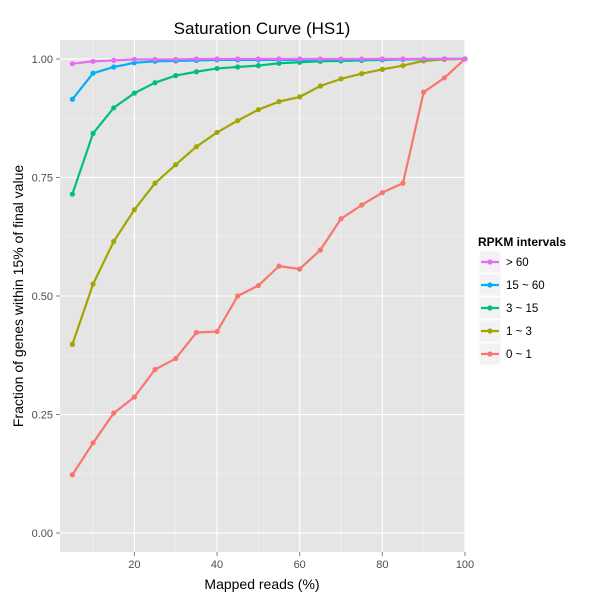 The image size is (600, 600). Describe the element at coordinates (505, 331) in the screenshot. I see `legend-item: 1 ~ 3` at that location.